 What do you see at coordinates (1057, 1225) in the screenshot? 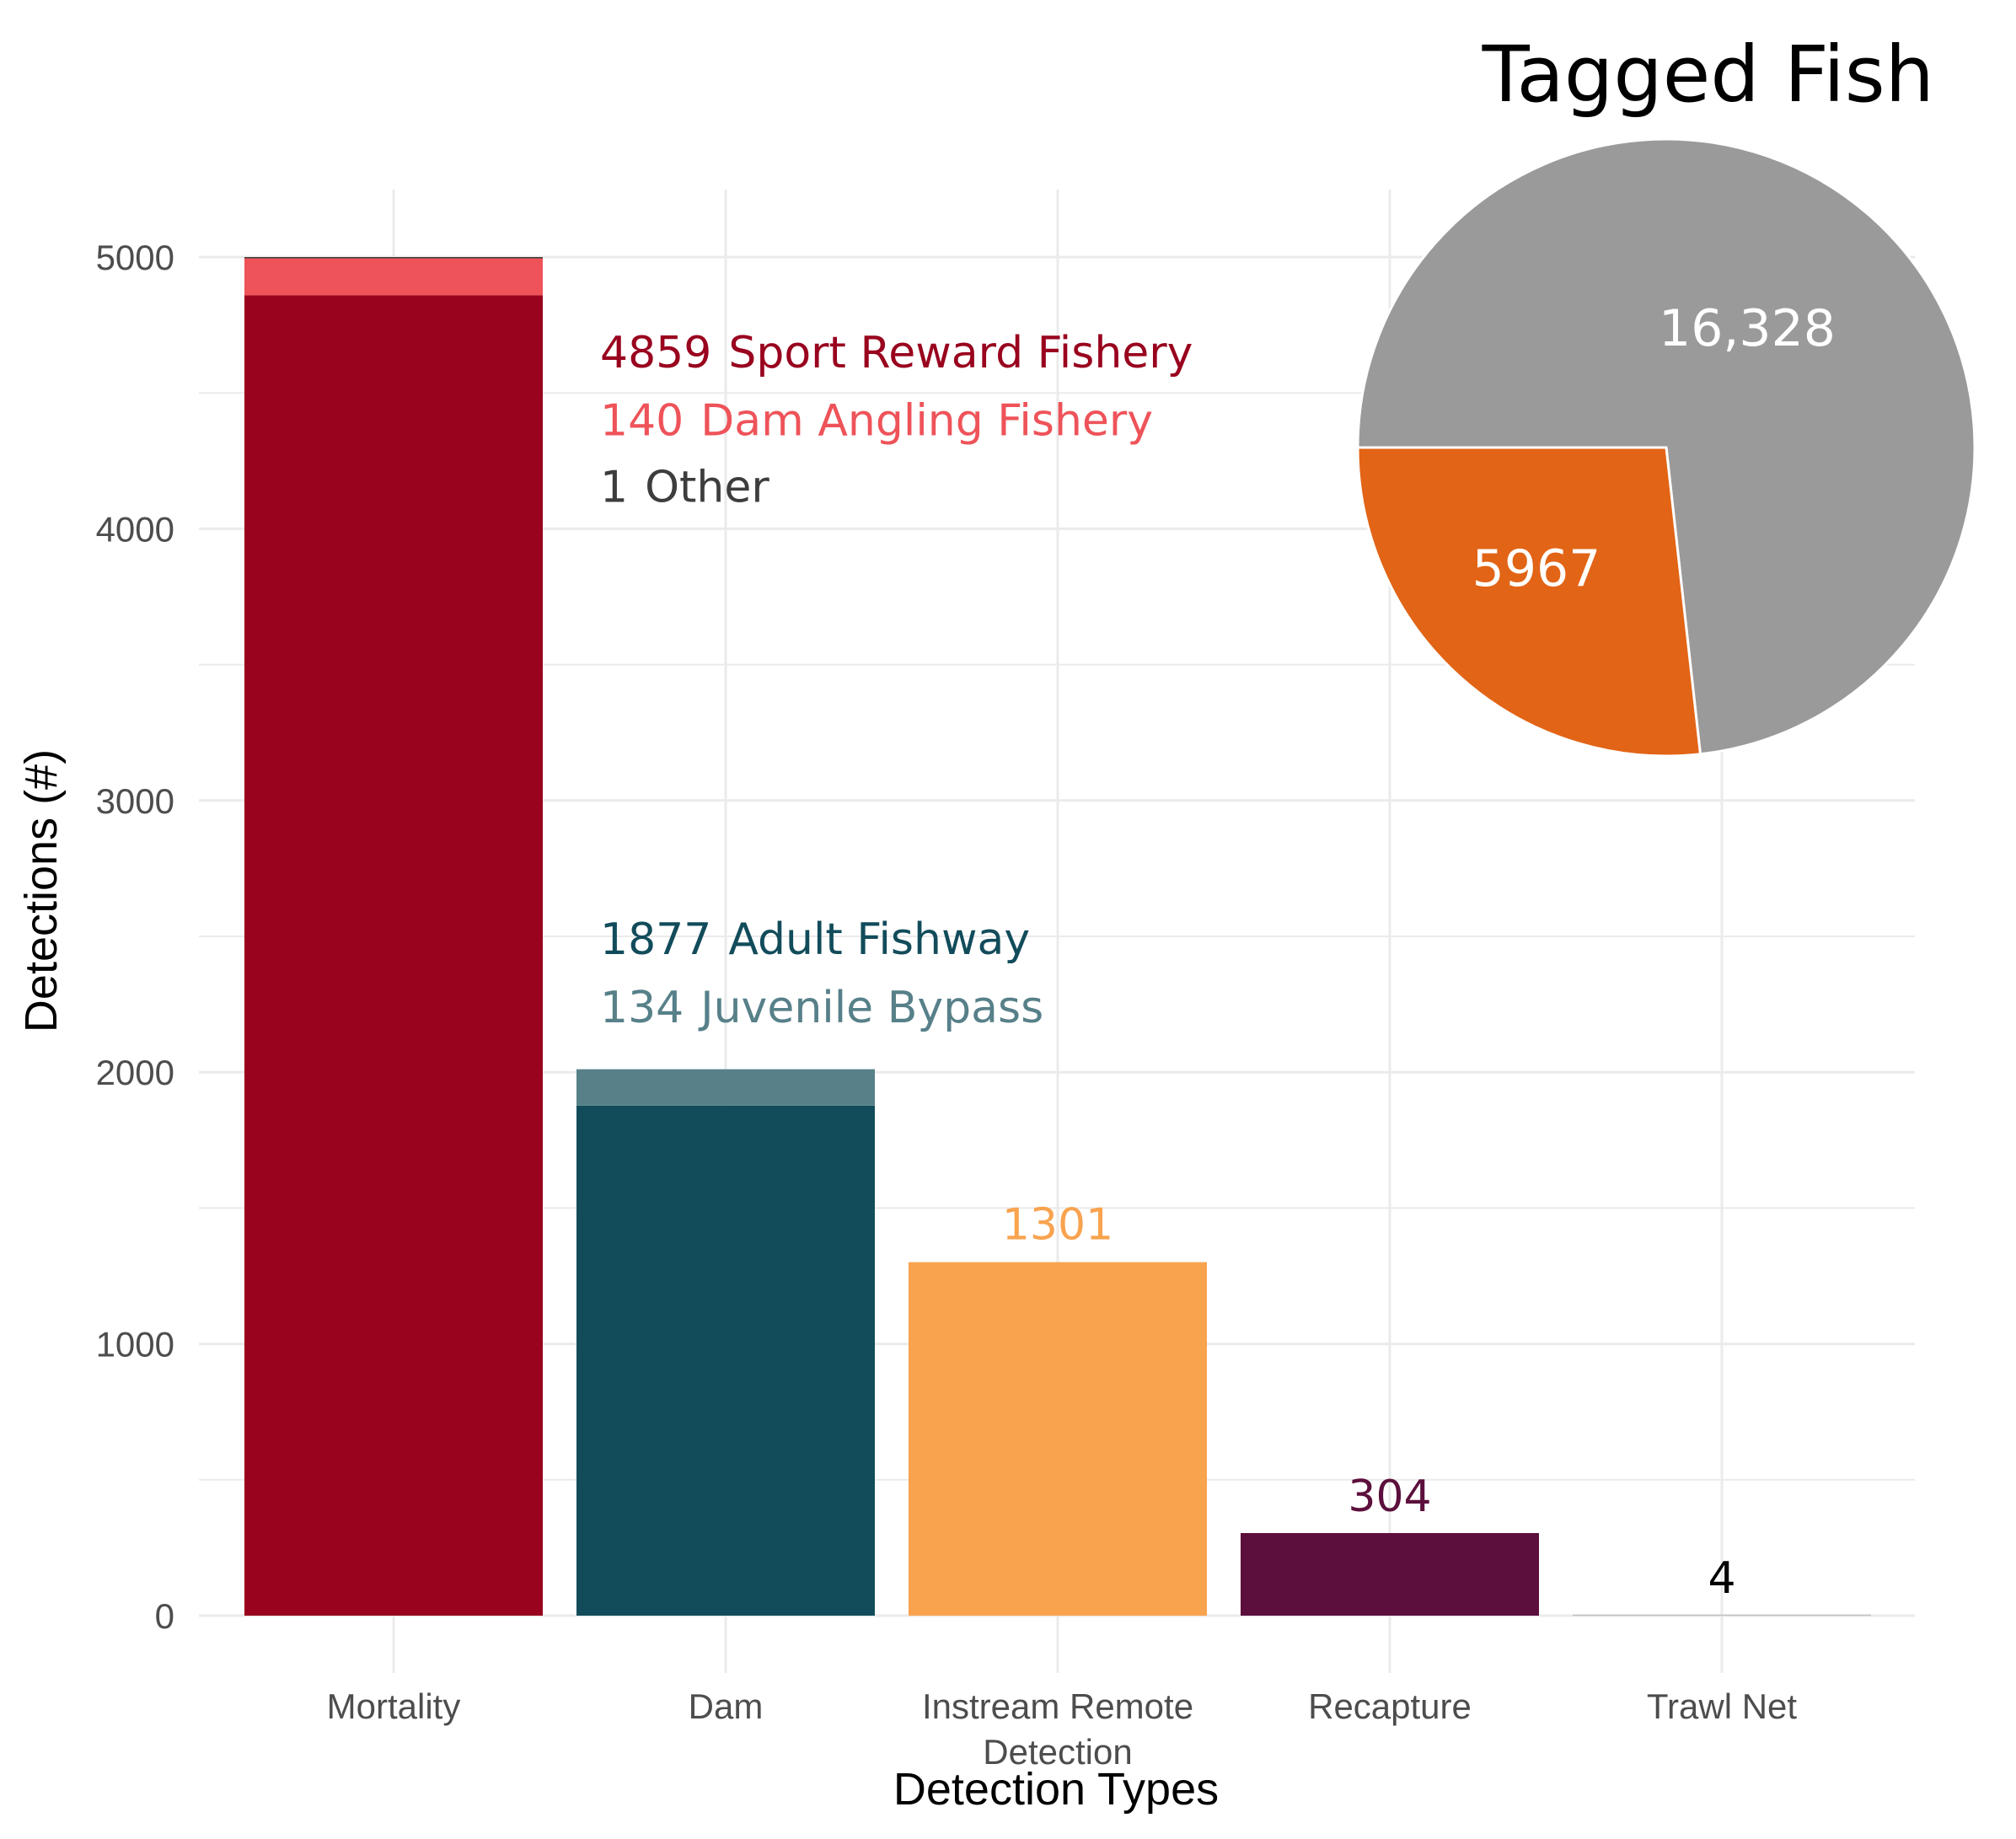
I see `bar-value-label: 1301` at bounding box center [1057, 1225].